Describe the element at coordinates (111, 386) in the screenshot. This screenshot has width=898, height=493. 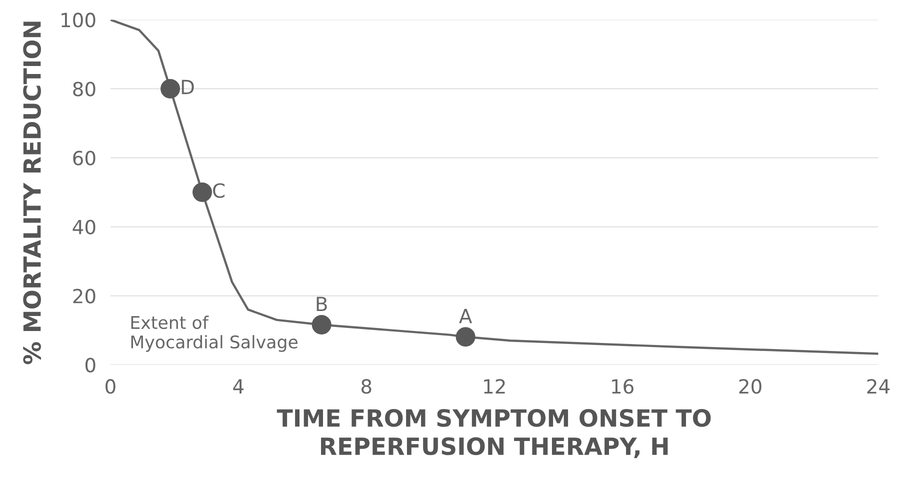
I see `x-tick-label: 0` at that location.